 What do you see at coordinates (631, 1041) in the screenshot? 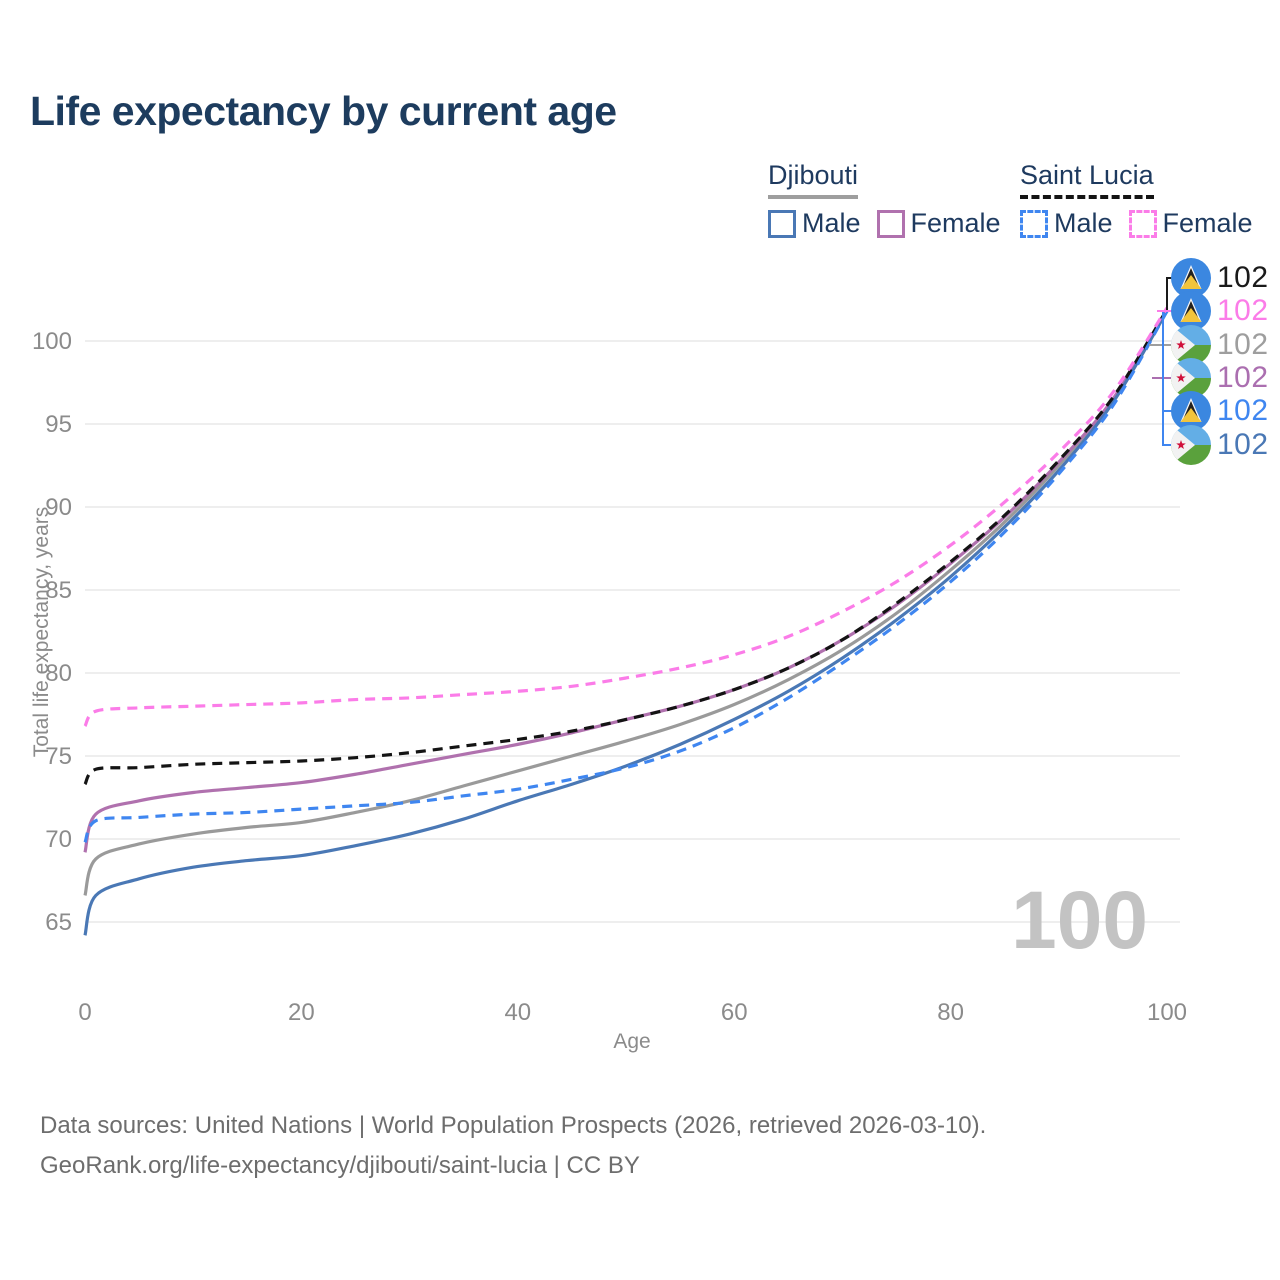
I see `x-axis-title: Age` at bounding box center [631, 1041].